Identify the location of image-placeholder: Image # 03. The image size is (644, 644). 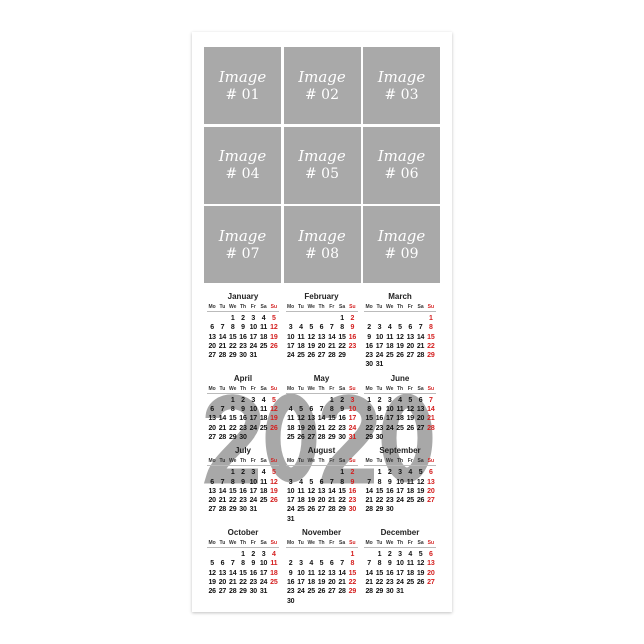
(401, 85).